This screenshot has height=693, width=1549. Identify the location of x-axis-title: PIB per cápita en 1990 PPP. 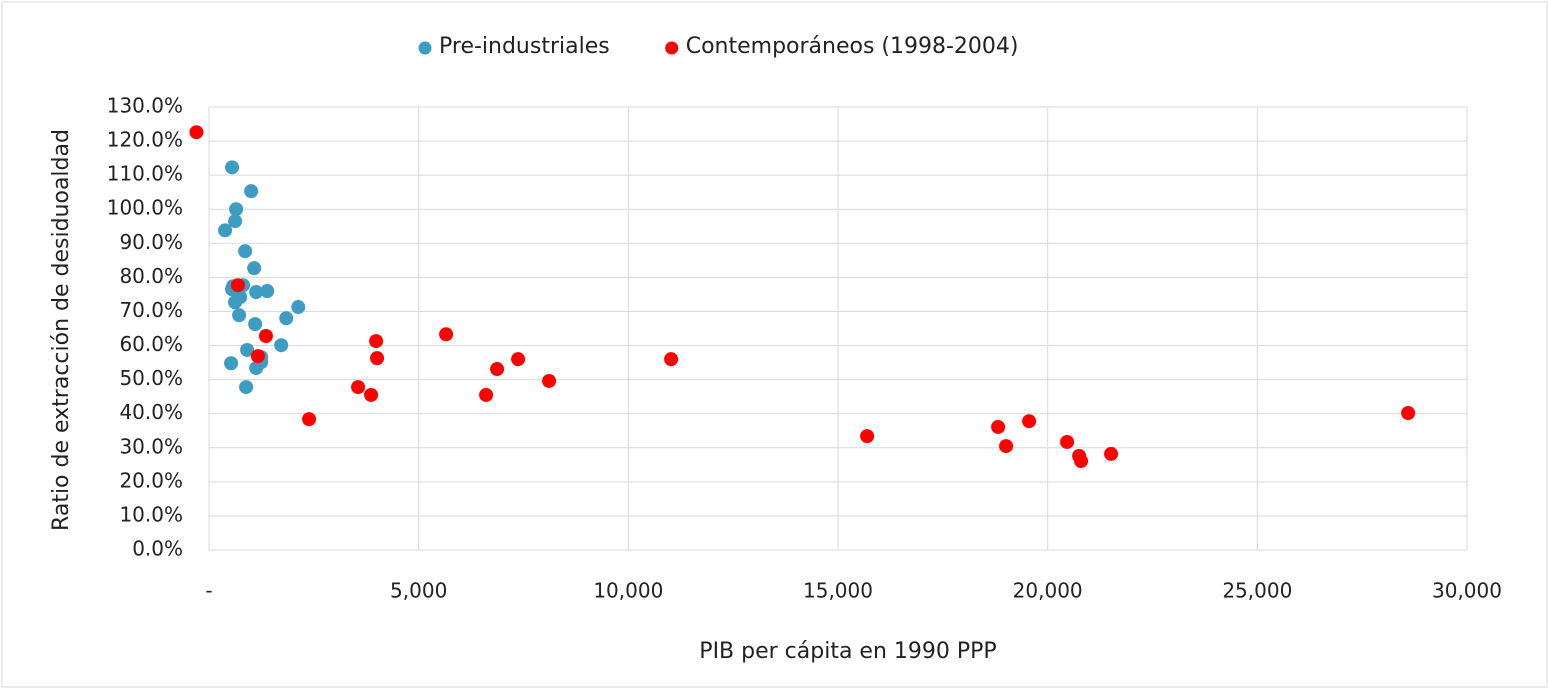
(847, 651).